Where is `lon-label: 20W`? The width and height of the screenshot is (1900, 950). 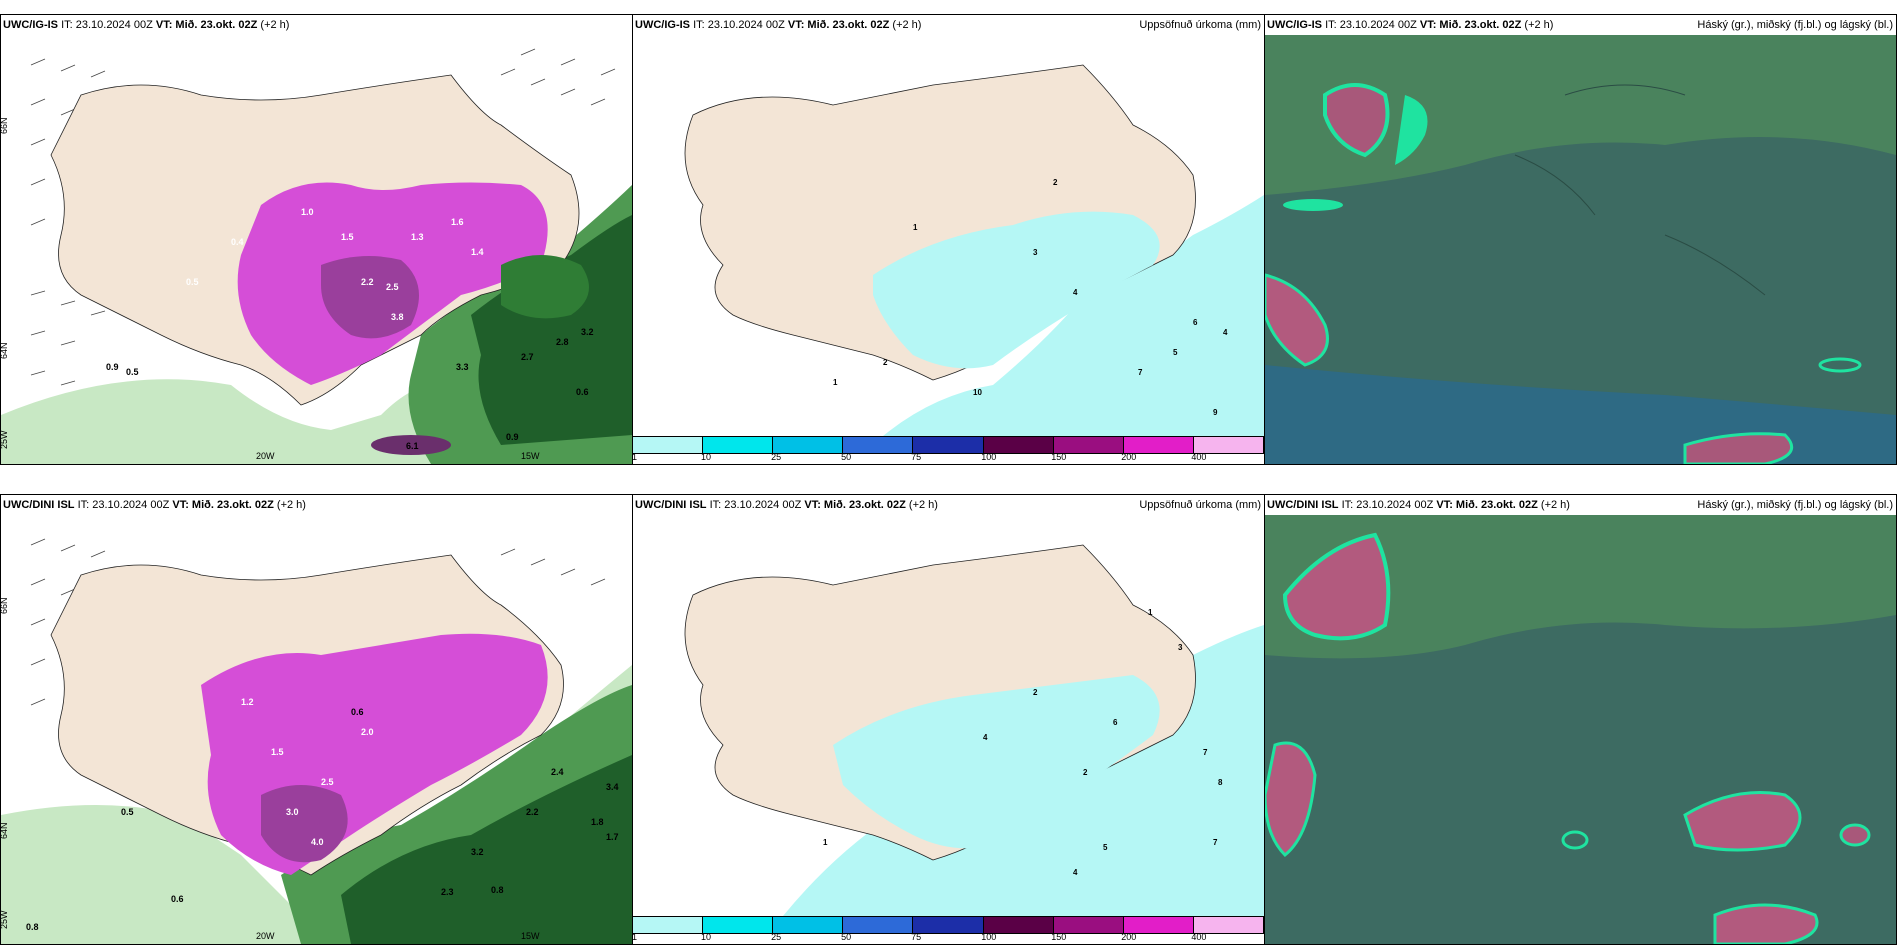
lon-label: 20W is located at coordinates (265, 456).